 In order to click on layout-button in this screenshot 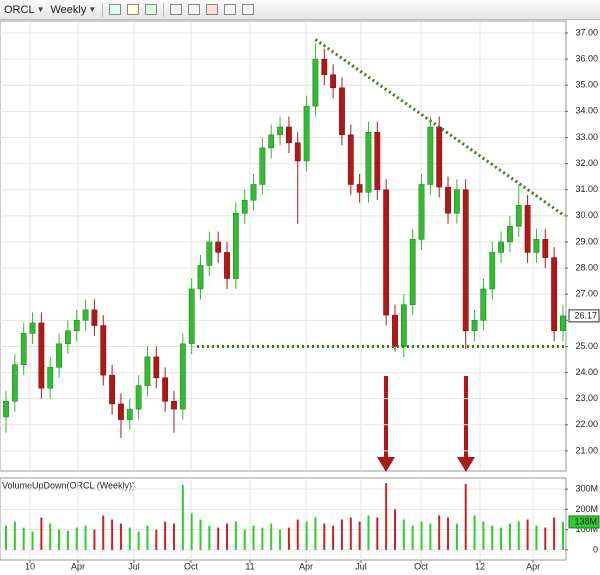, I will do `click(230, 9)`.